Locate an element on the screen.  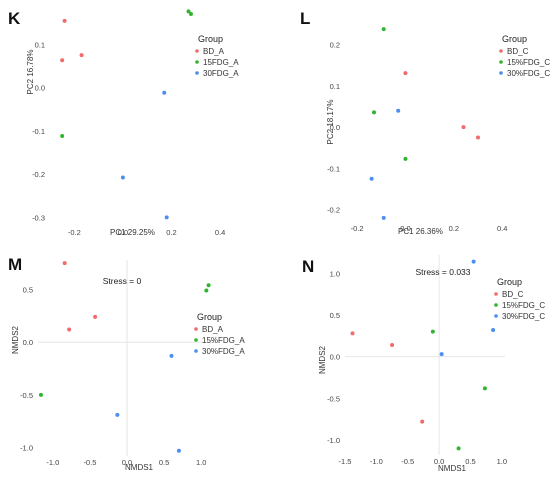
panel-label: N is located at coordinates (308, 266).